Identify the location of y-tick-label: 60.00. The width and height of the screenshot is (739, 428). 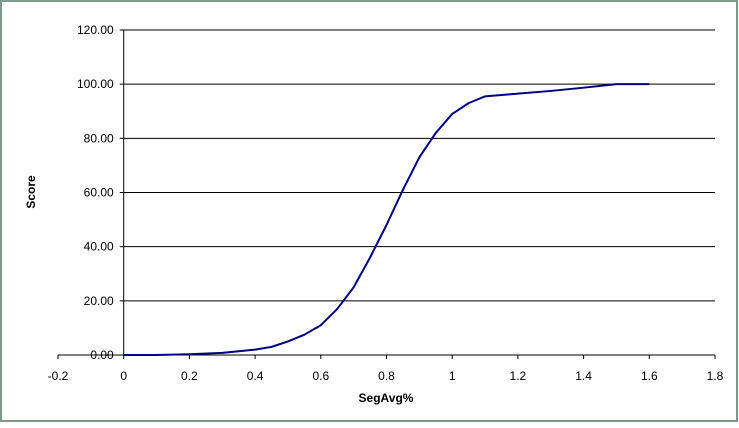
(99, 193).